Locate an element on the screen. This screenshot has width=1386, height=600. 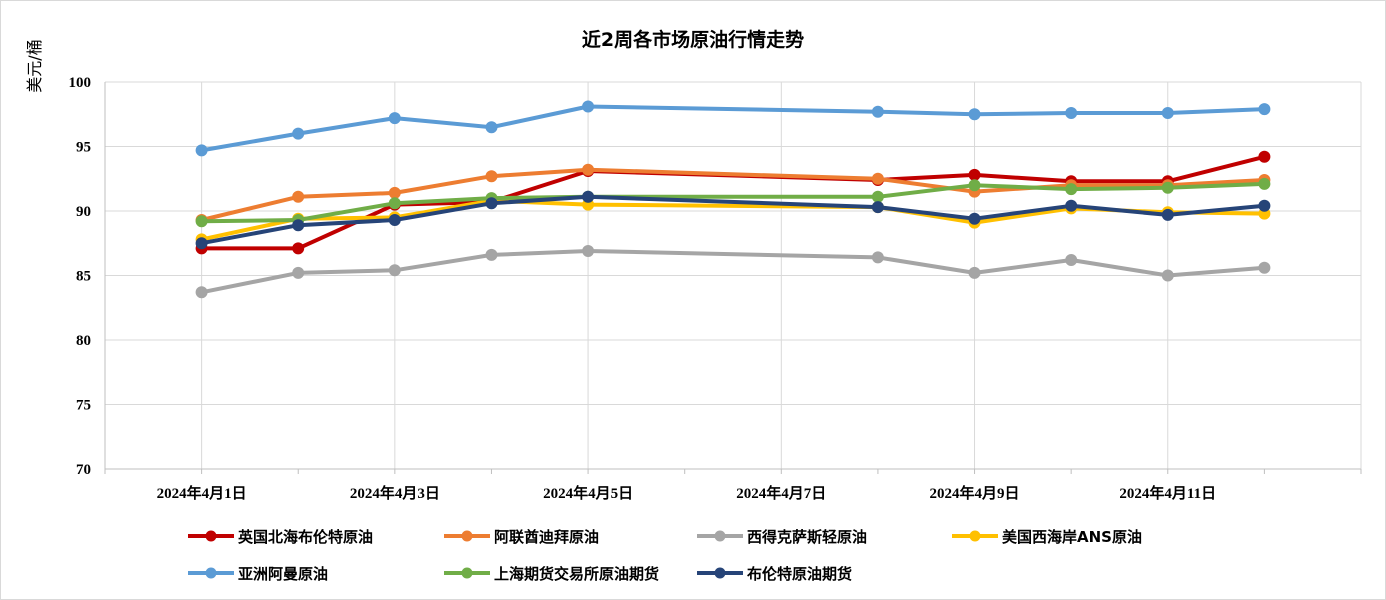
x-tick-label: 2024年4月3日 is located at coordinates (395, 493).